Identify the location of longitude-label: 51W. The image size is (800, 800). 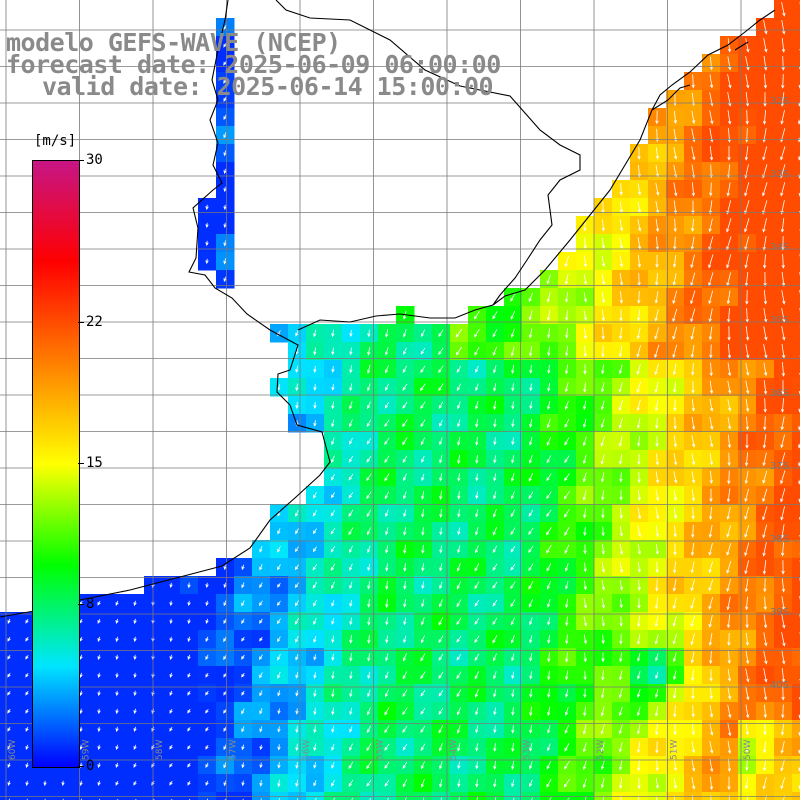
(675, 750).